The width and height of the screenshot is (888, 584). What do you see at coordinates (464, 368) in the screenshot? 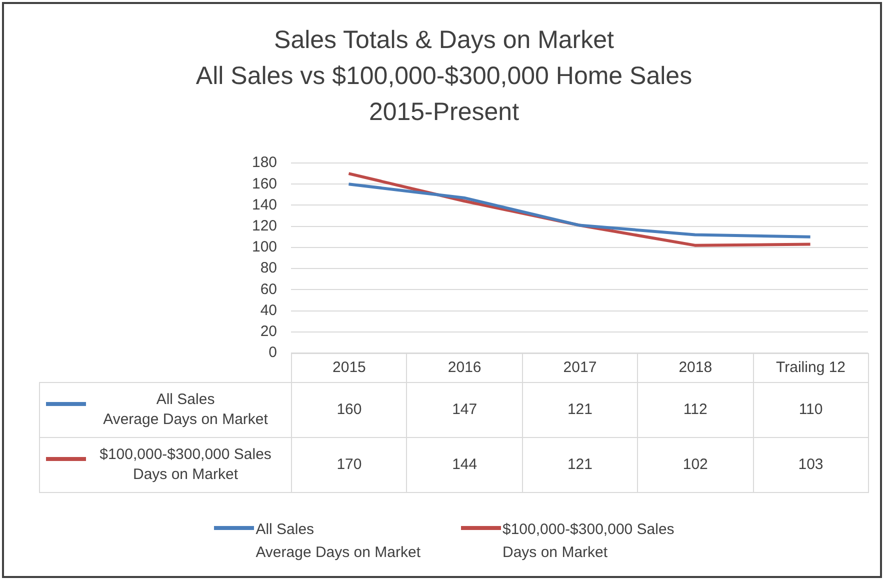
I see `x-tick-label: 2016` at bounding box center [464, 368].